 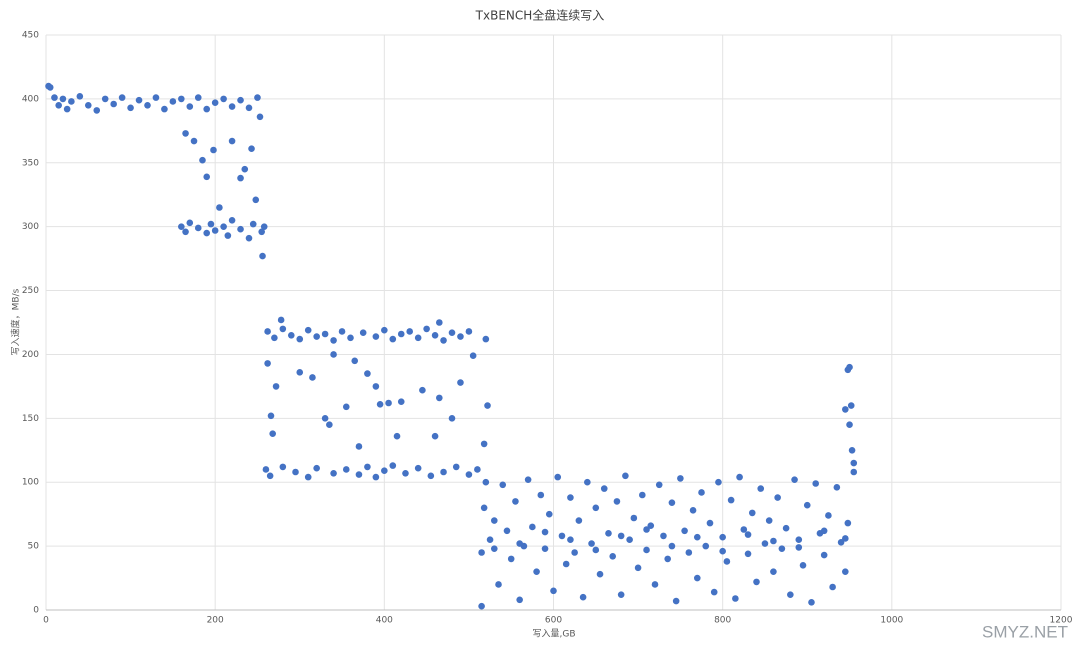 I want to click on y-tick-label: 400, so click(x=30, y=99).